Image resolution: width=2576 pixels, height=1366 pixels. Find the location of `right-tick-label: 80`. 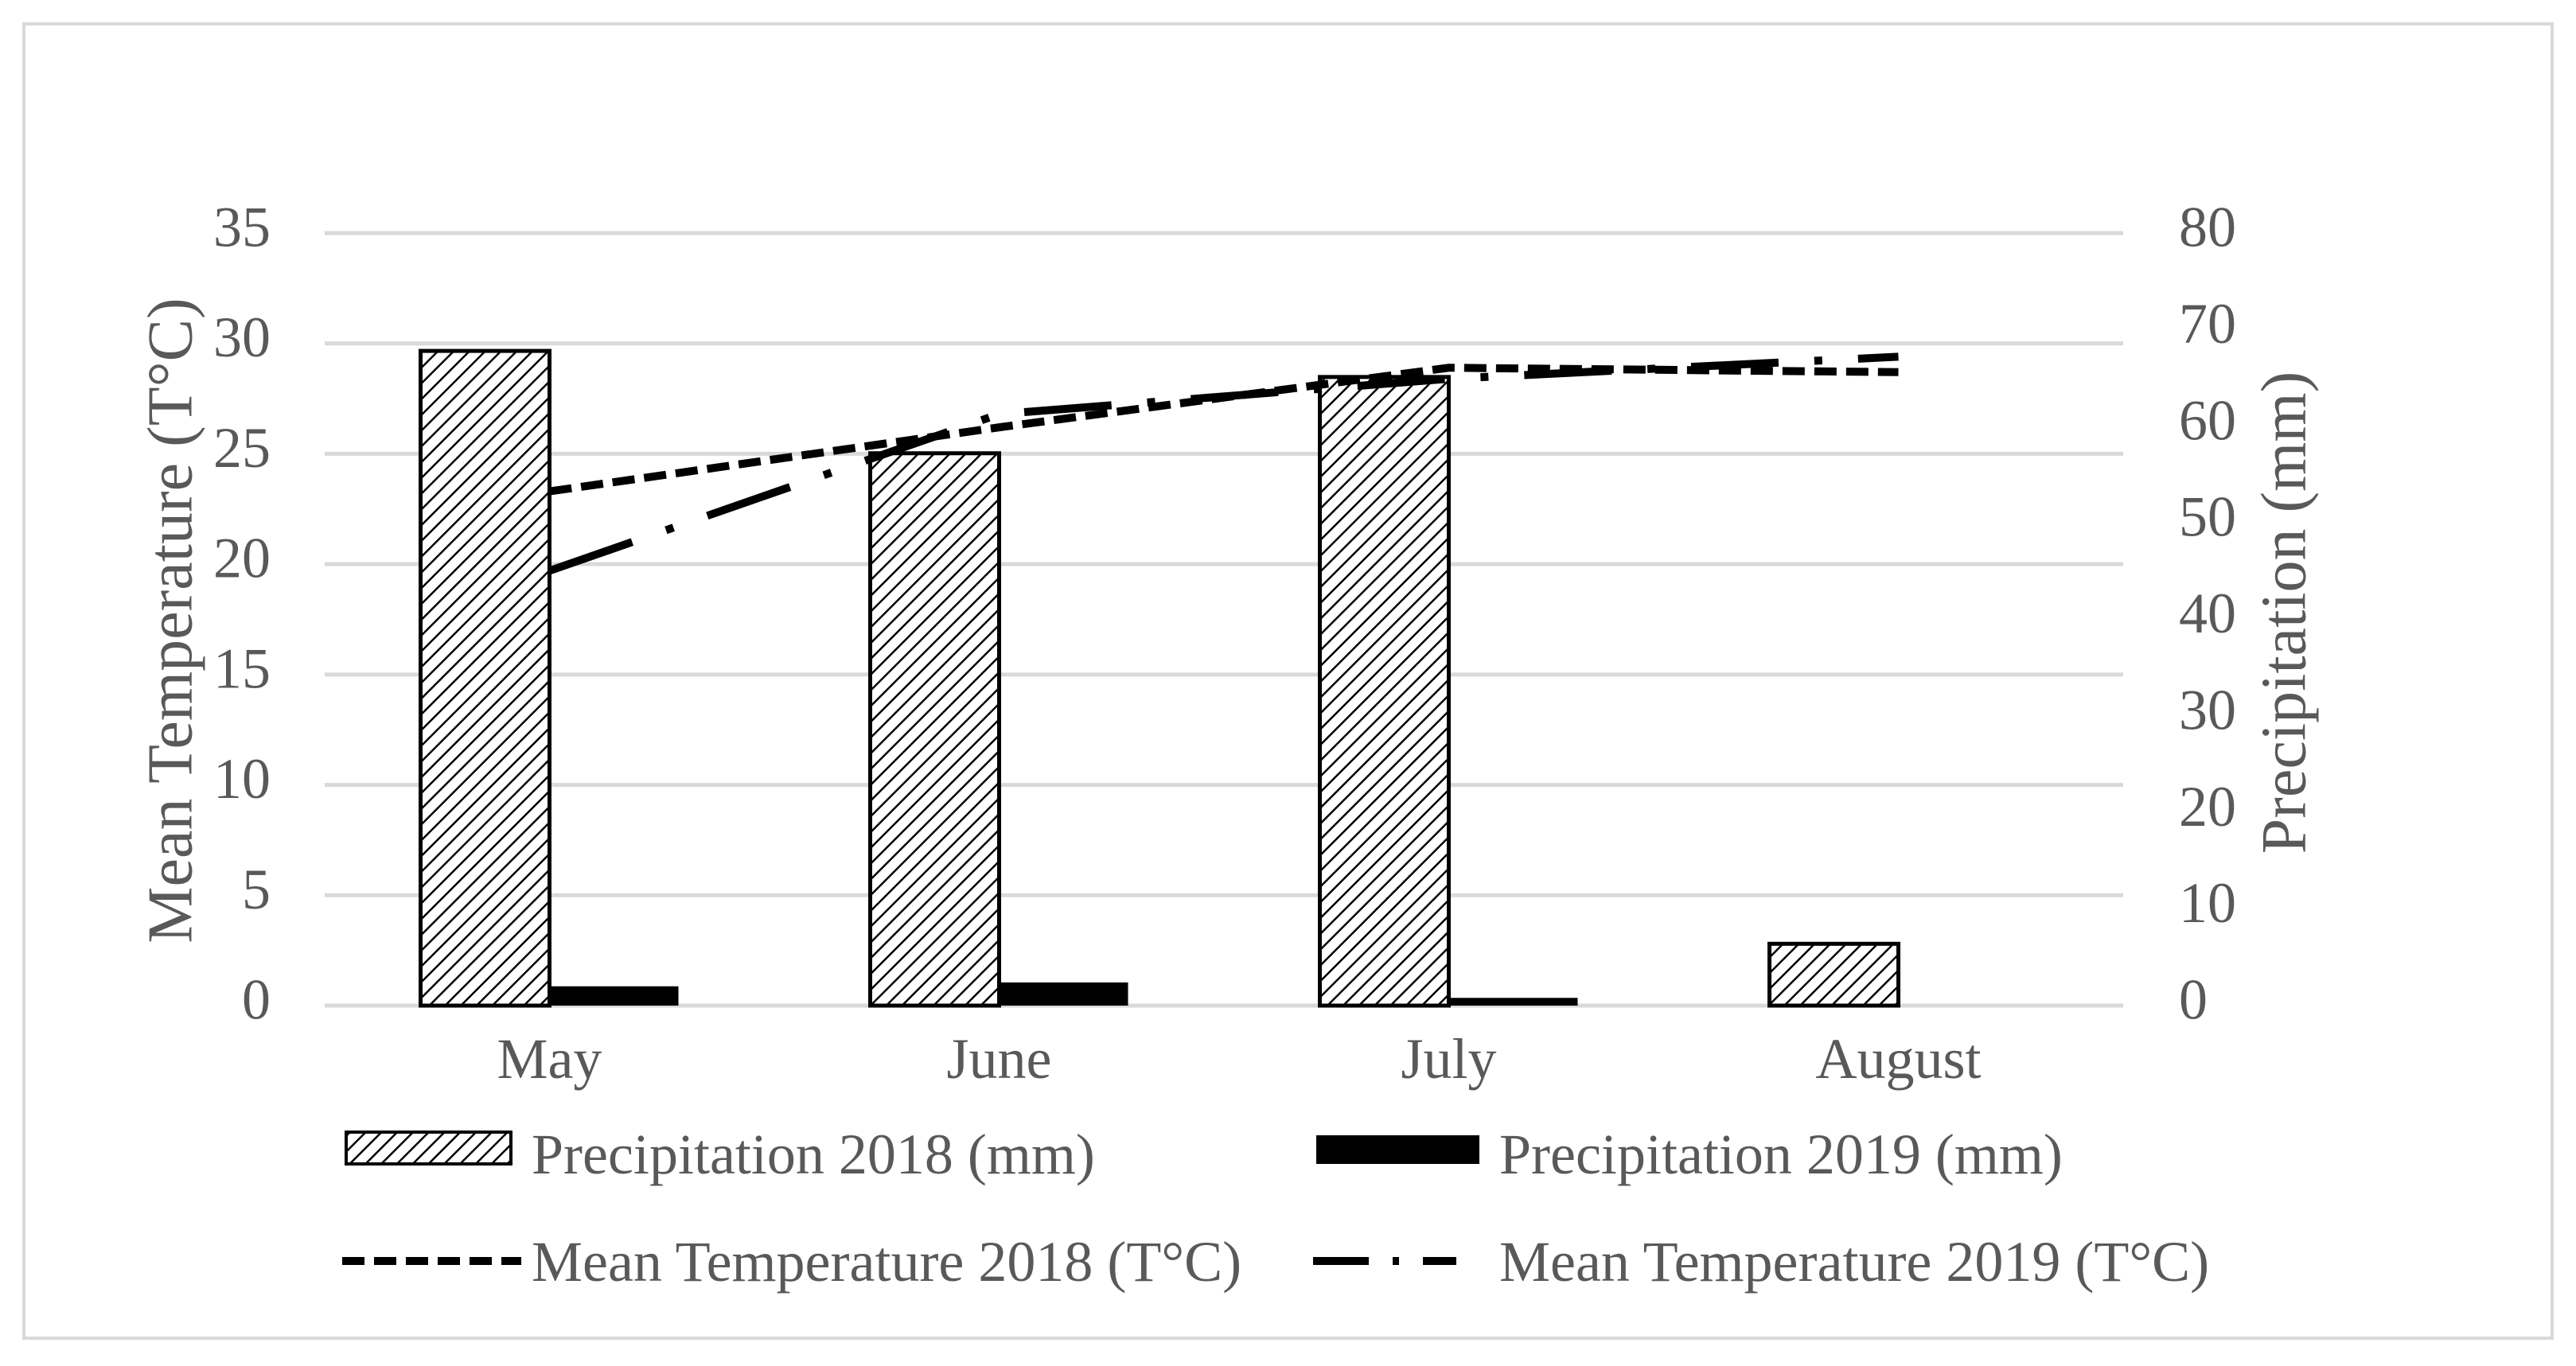

right-tick-label: 80 is located at coordinates (2207, 228).